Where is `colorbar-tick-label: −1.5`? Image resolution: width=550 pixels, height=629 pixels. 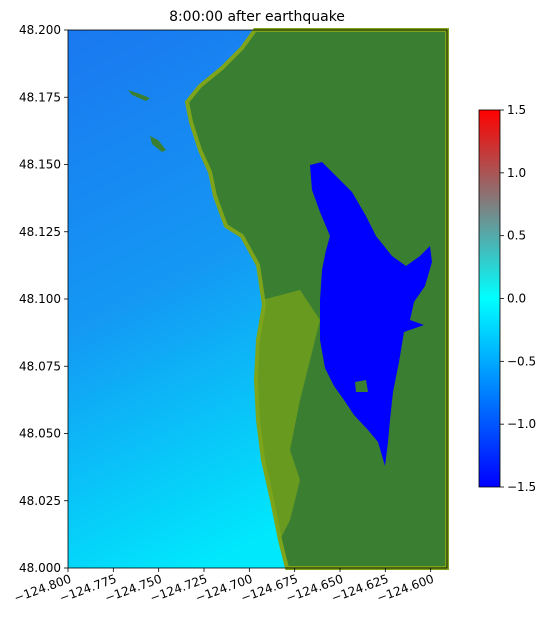 colorbar-tick-label: −1.5 is located at coordinates (521, 487).